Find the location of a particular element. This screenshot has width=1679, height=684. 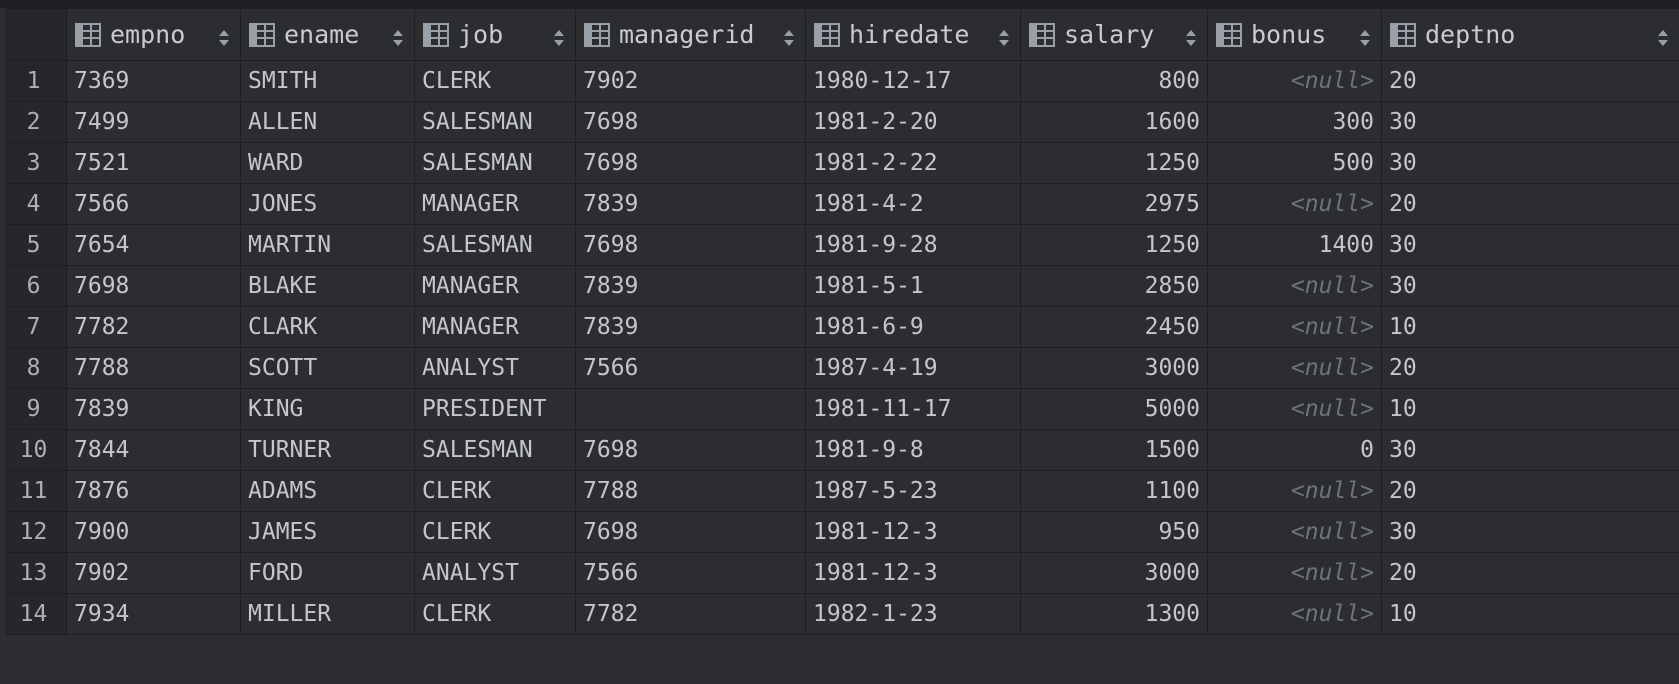

cell-empno: 7369 is located at coordinates (153, 81).